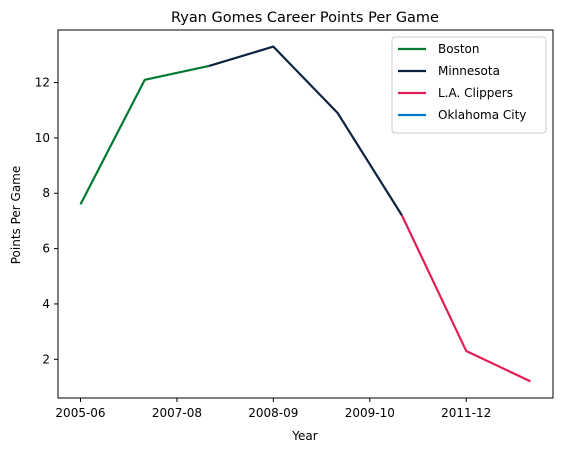 This screenshot has width=566, height=453. Describe the element at coordinates (42, 83) in the screenshot. I see `y-tick-label: 12` at that location.